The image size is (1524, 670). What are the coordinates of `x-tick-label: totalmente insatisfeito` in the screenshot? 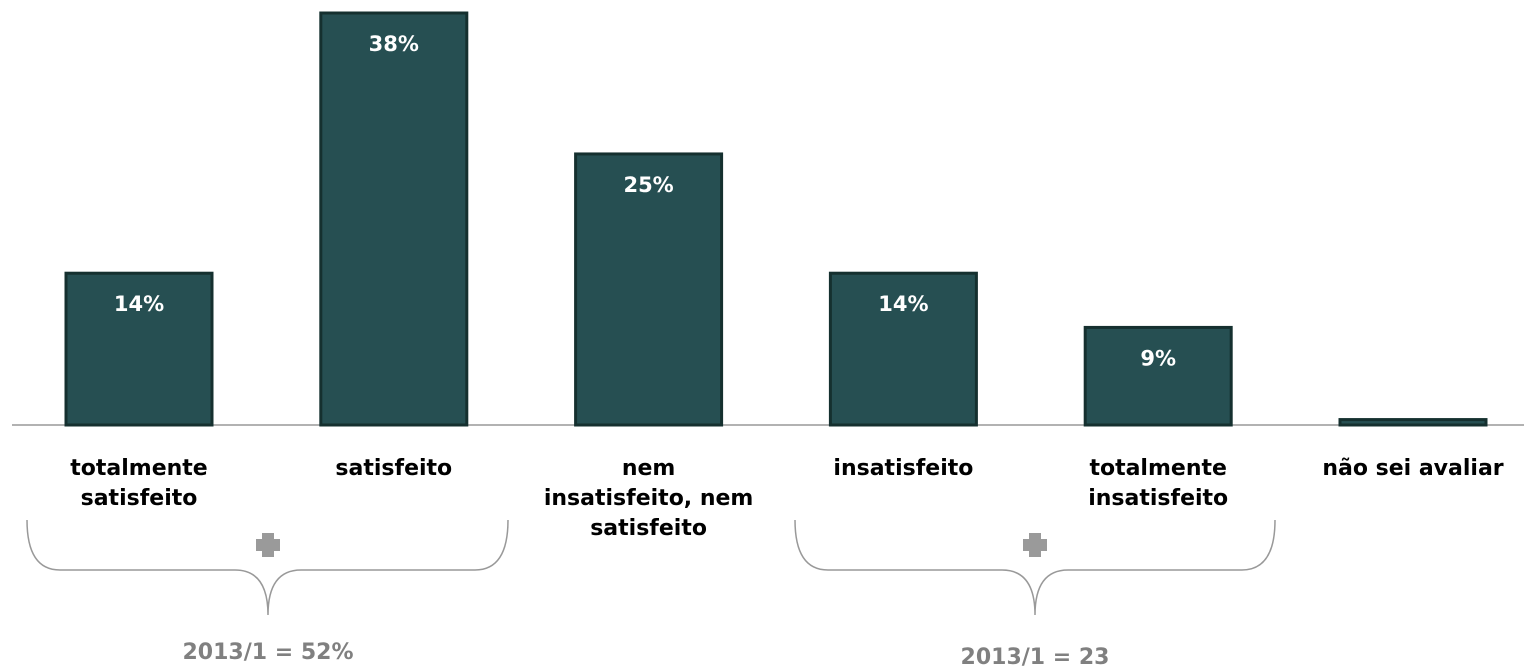 It's located at (1158, 483).